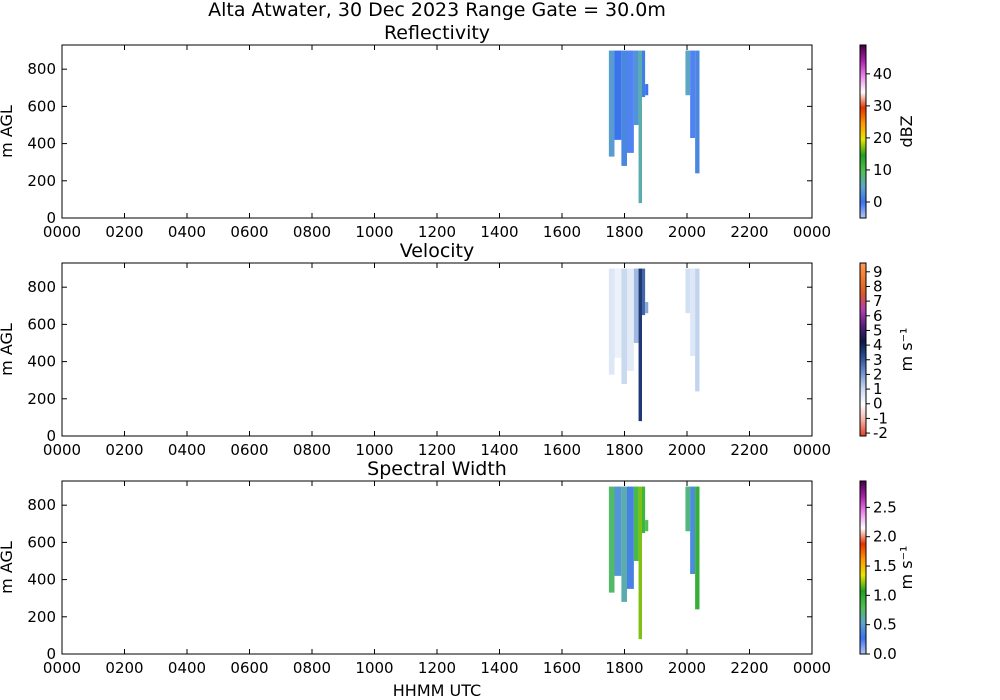  Describe the element at coordinates (878, 202) in the screenshot. I see `colorbar-tick-label: 0` at that location.